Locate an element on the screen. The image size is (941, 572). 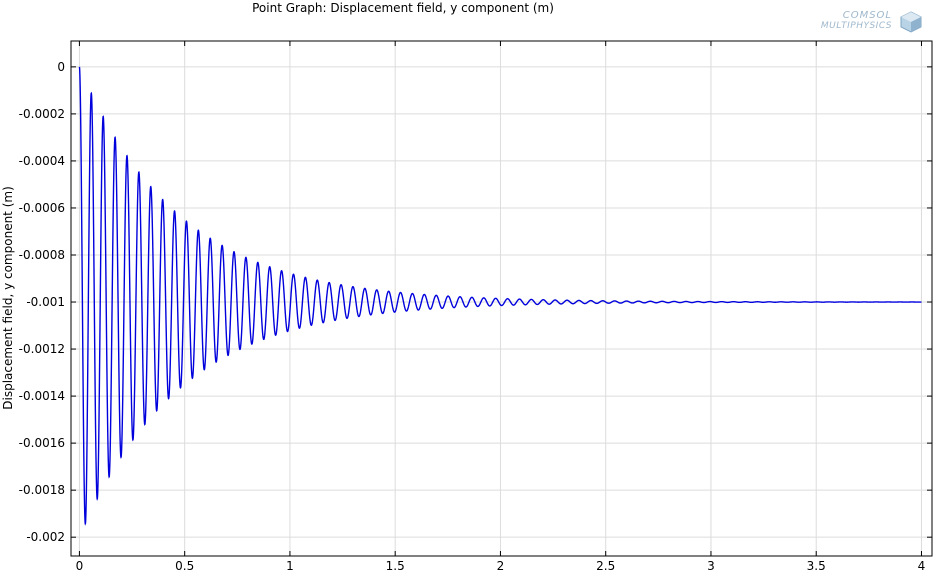
x-tick-label: 0.5 is located at coordinates (184, 565).